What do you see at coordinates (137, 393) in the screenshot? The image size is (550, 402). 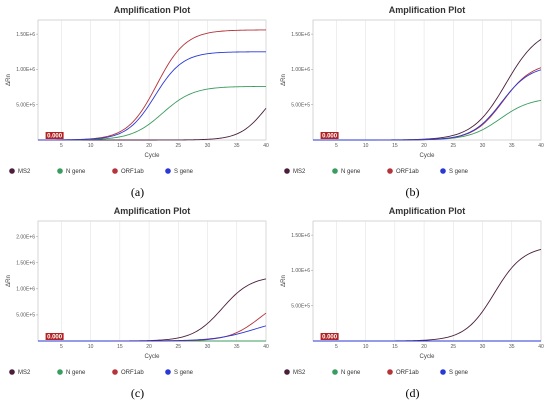 I see `panel-caption: (c)` at bounding box center [137, 393].